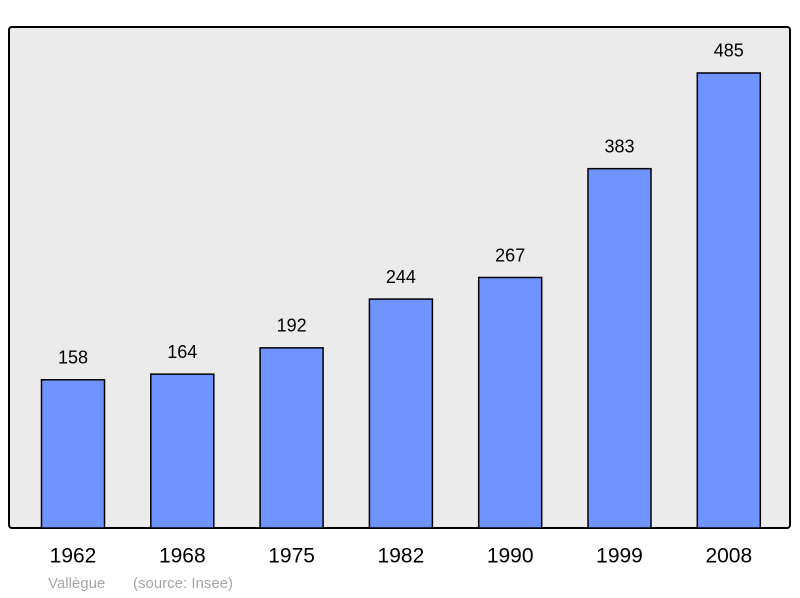 The height and width of the screenshot is (598, 800). What do you see at coordinates (292, 326) in the screenshot?
I see `value-label: 192` at bounding box center [292, 326].